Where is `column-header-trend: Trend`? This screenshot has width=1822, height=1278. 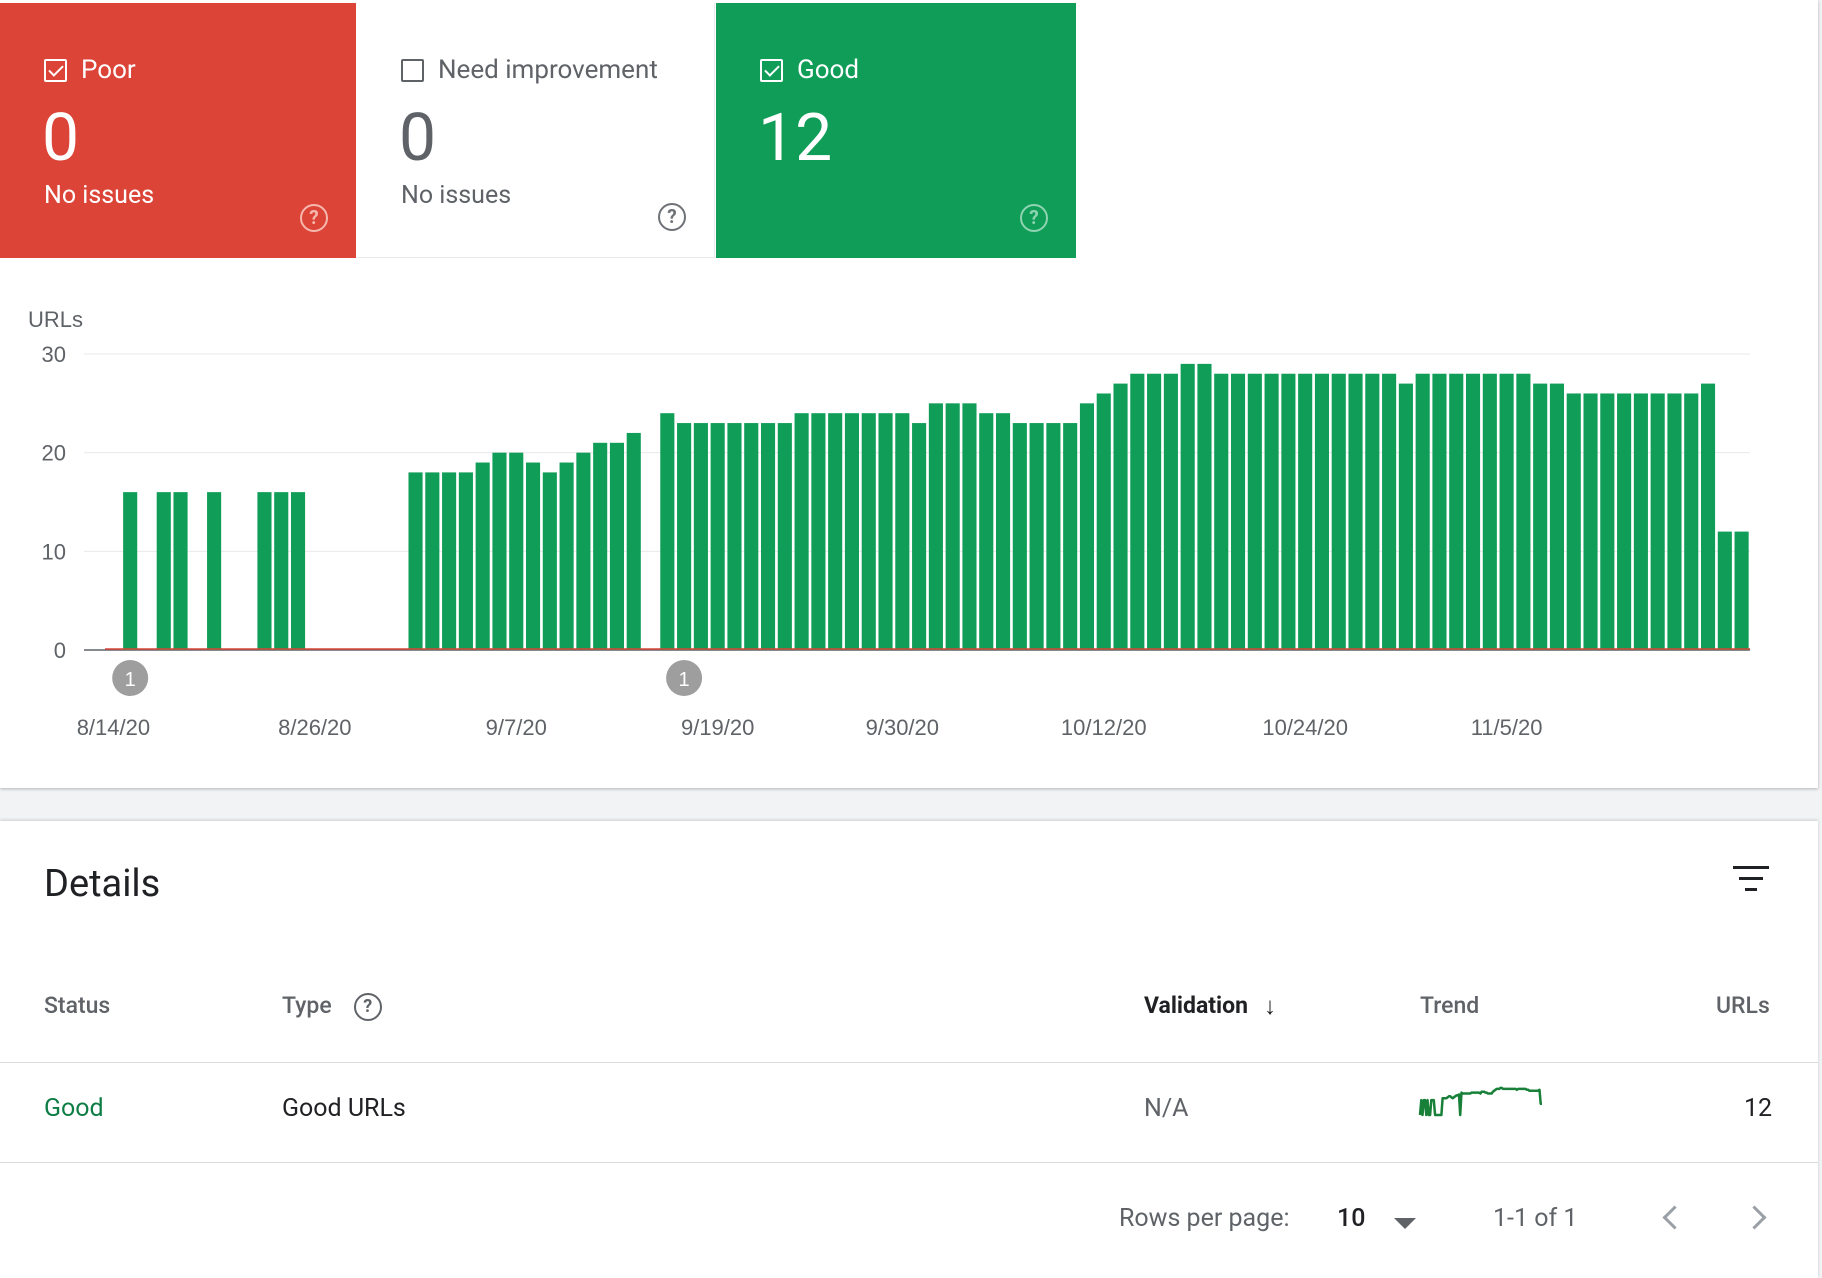 column-header-trend: Trend is located at coordinates (1450, 1005).